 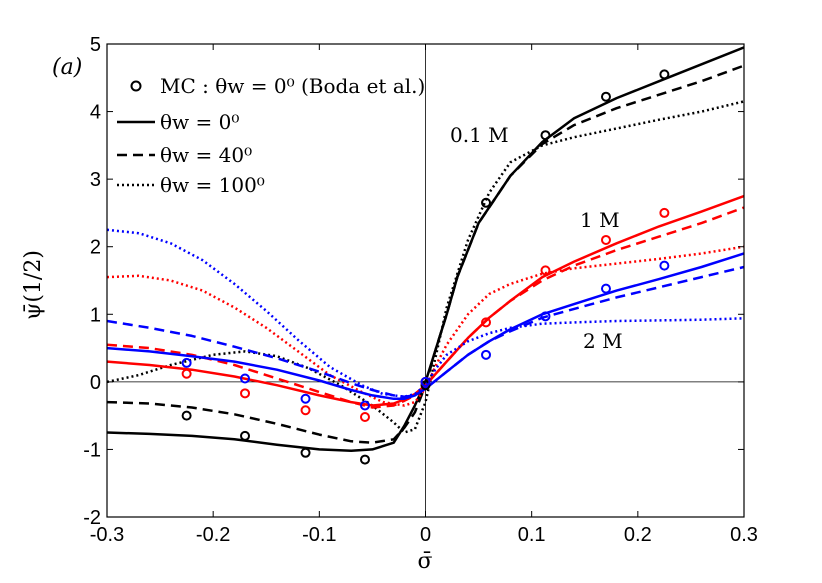 What do you see at coordinates (107, 535) in the screenshot?
I see `x-tick-label: -0.3` at bounding box center [107, 535].